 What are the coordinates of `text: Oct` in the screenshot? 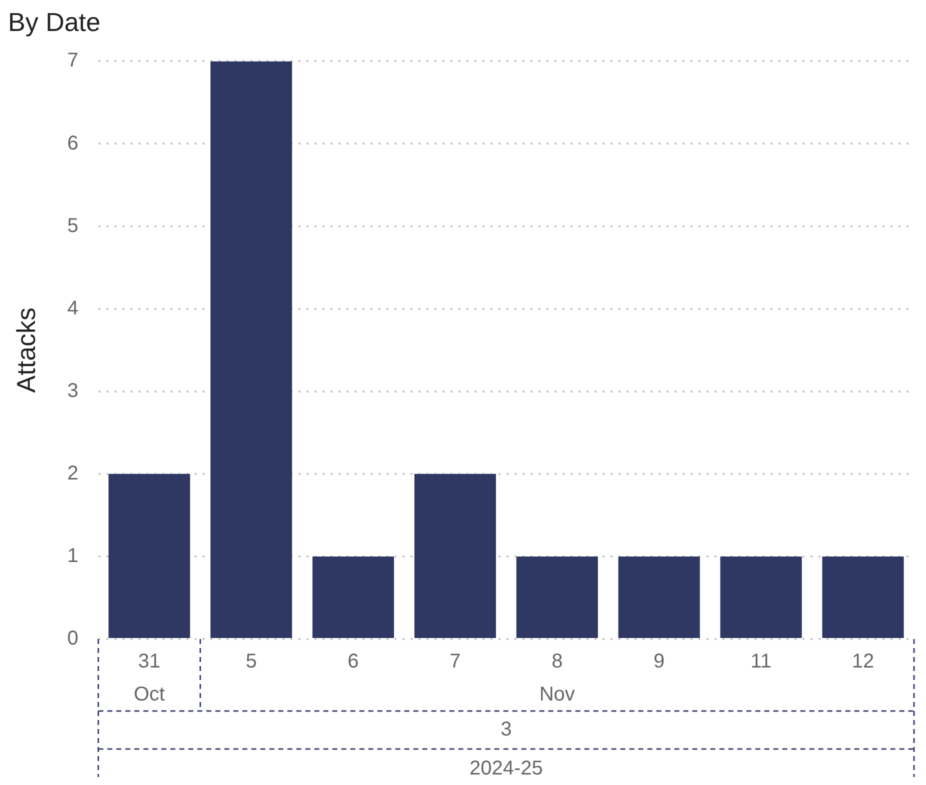 It's located at (150, 695).